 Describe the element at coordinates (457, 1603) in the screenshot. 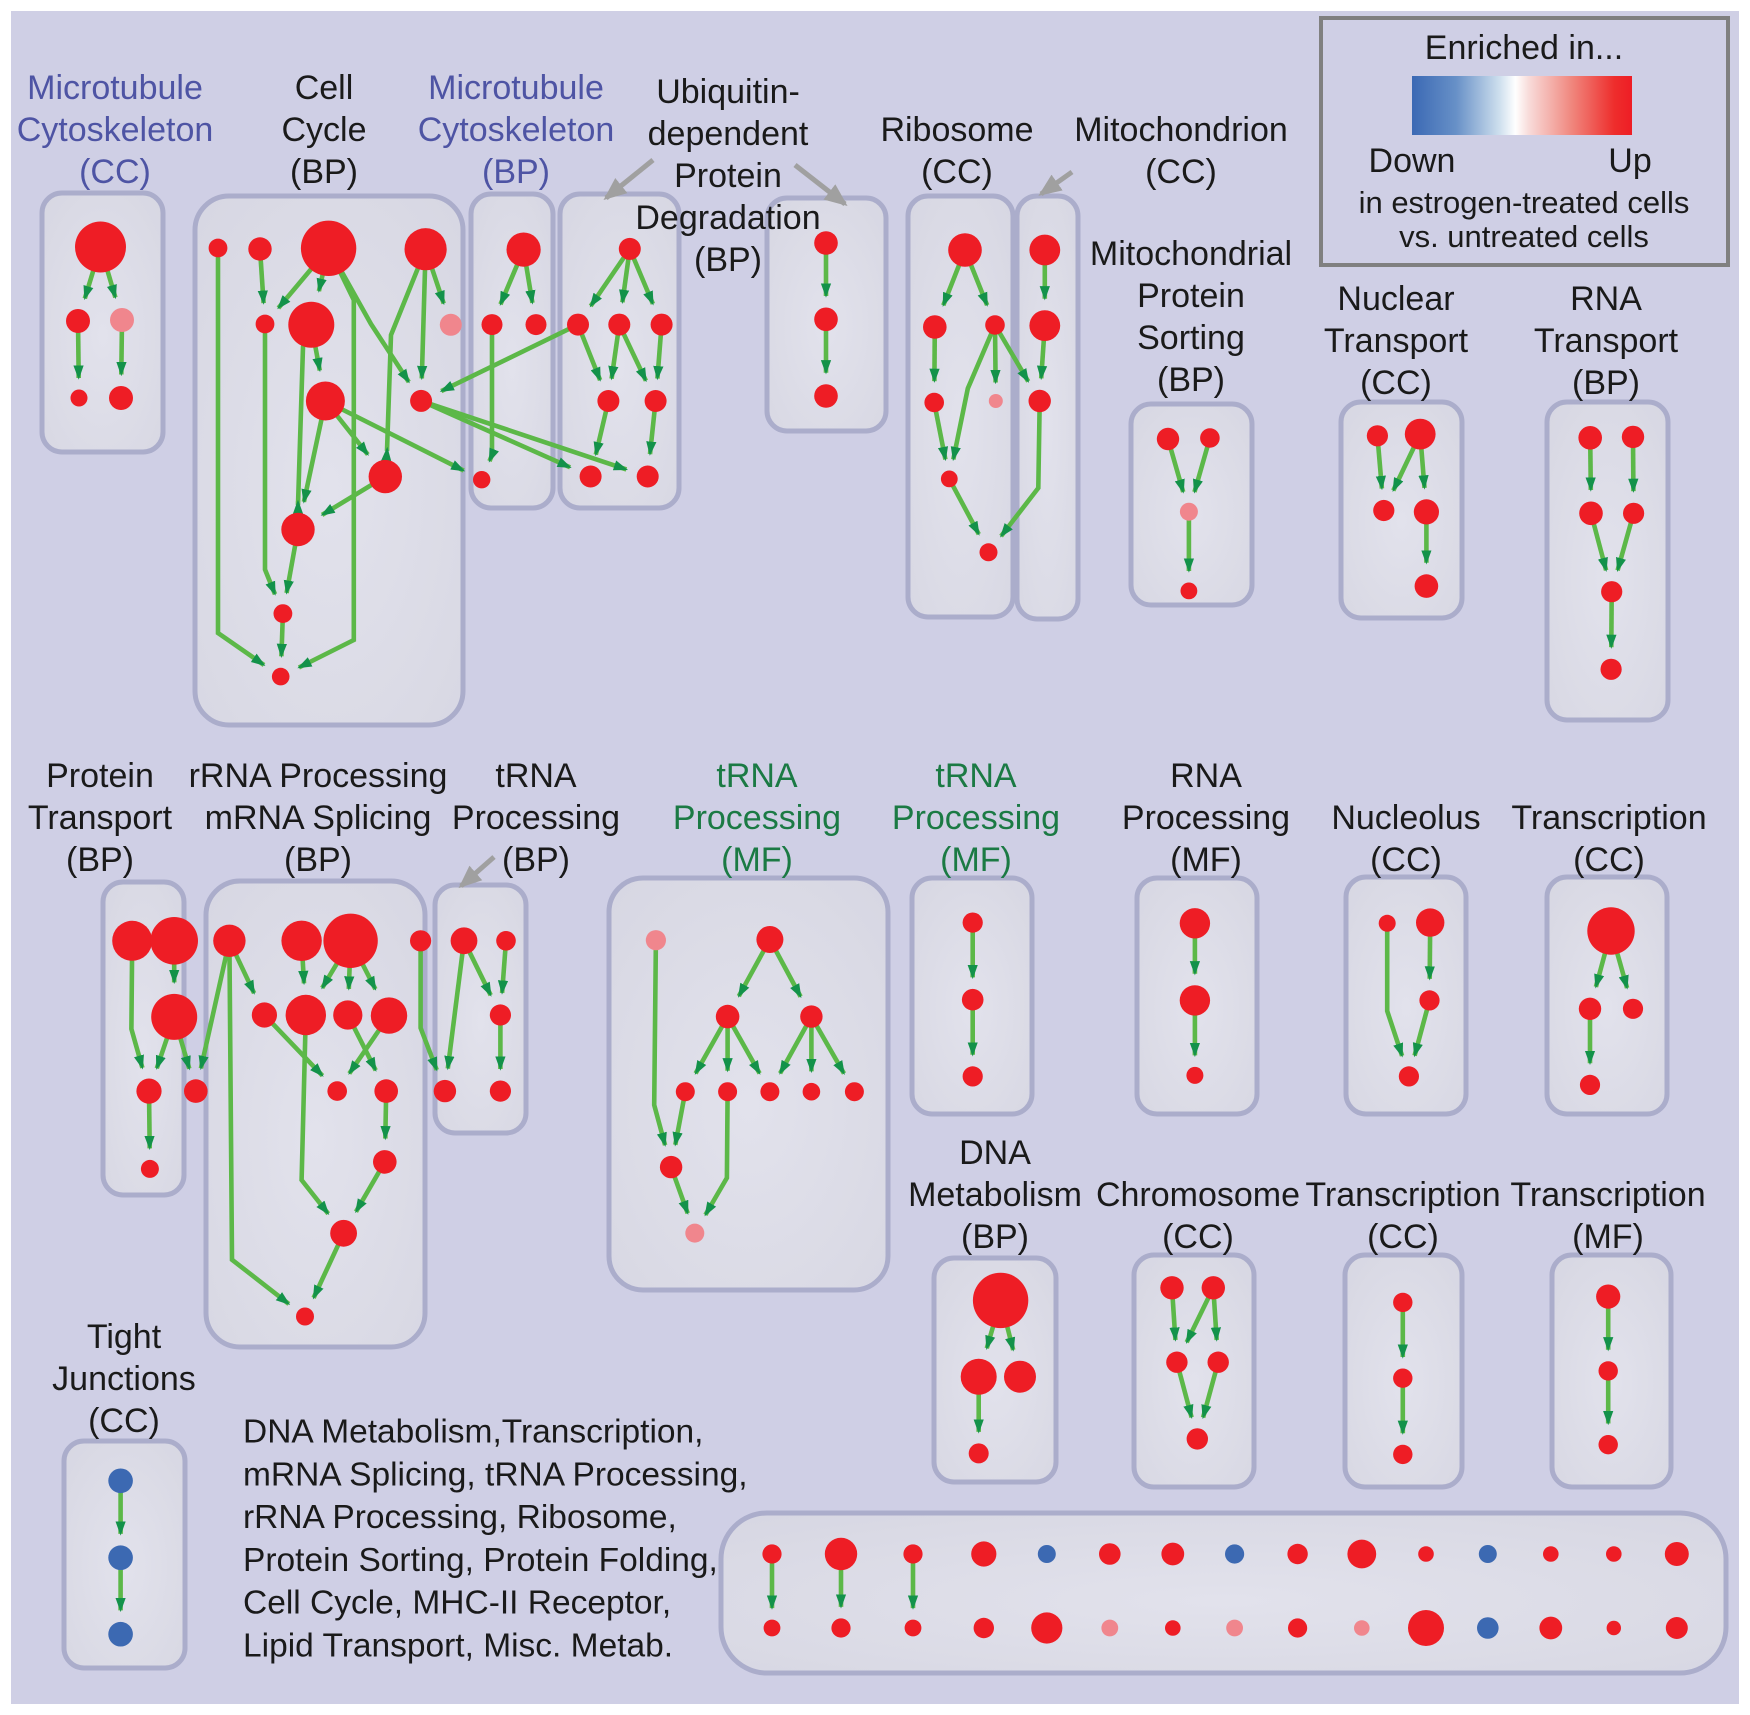

I see `svg-text: Cell Cycle, MHC-II Receptor,` at that location.